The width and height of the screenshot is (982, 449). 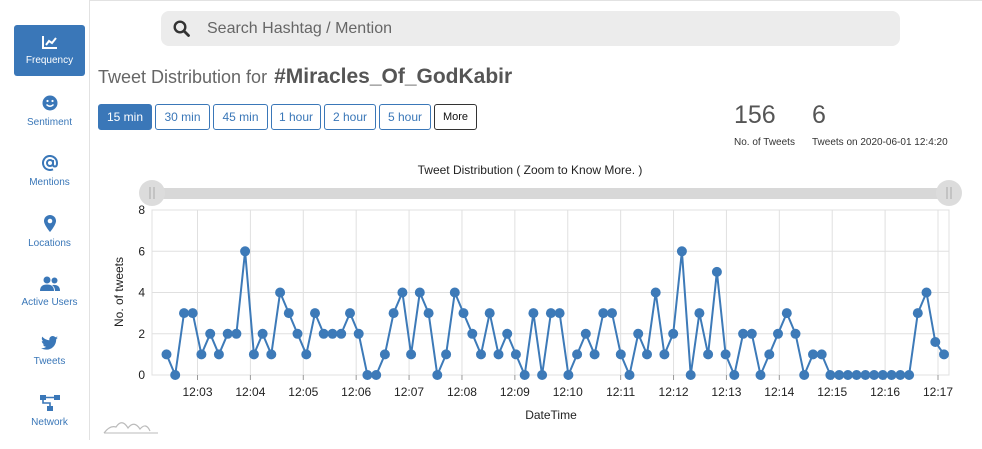 I want to click on sidebar-item-frequency: Frequency, so click(x=49, y=50).